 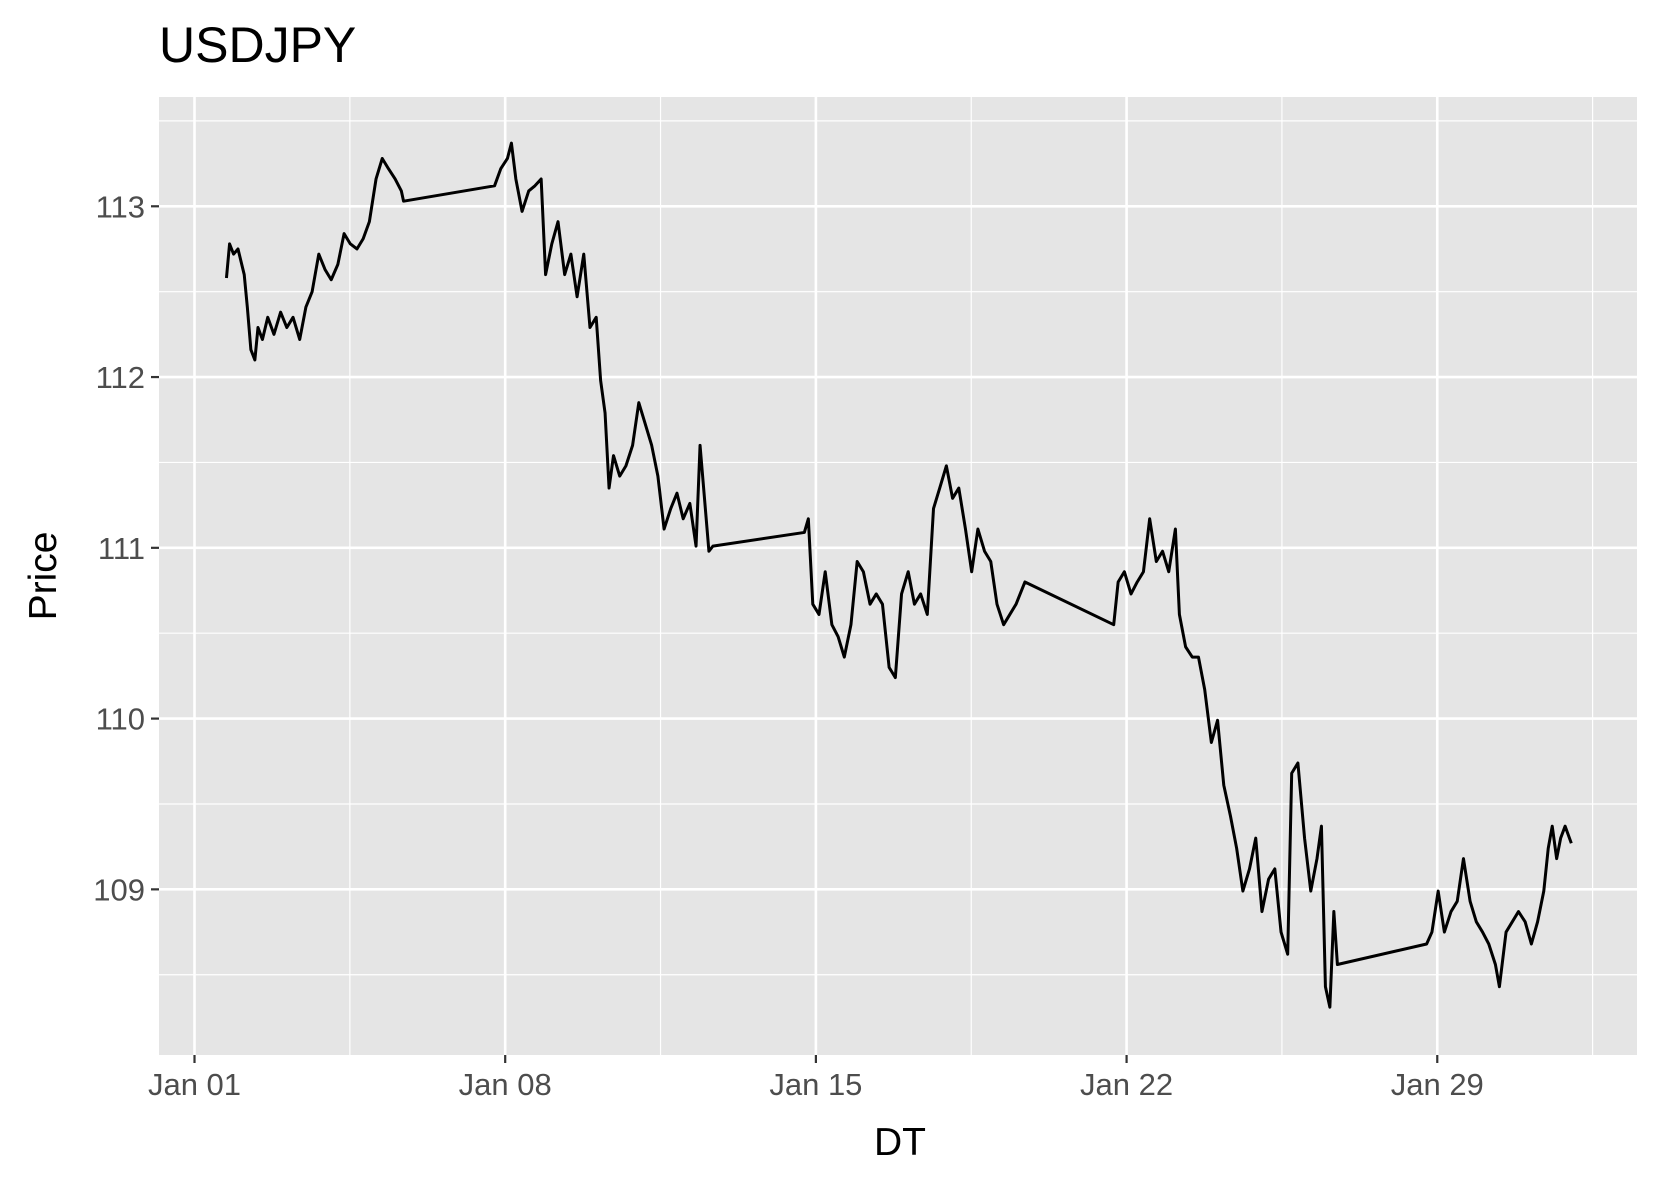 I want to click on y-tick-label: 112, so click(x=120, y=377).